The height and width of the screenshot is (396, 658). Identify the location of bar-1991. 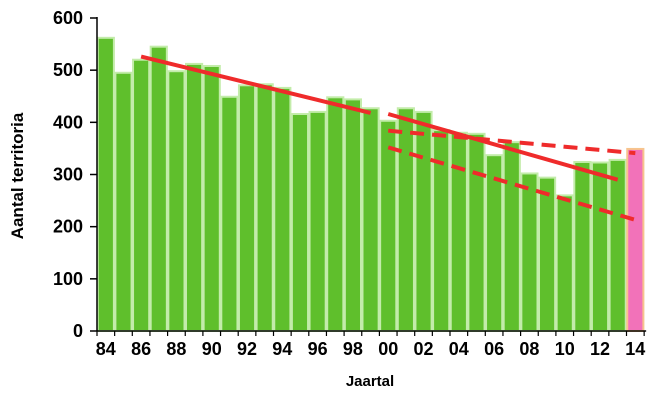
(229, 213).